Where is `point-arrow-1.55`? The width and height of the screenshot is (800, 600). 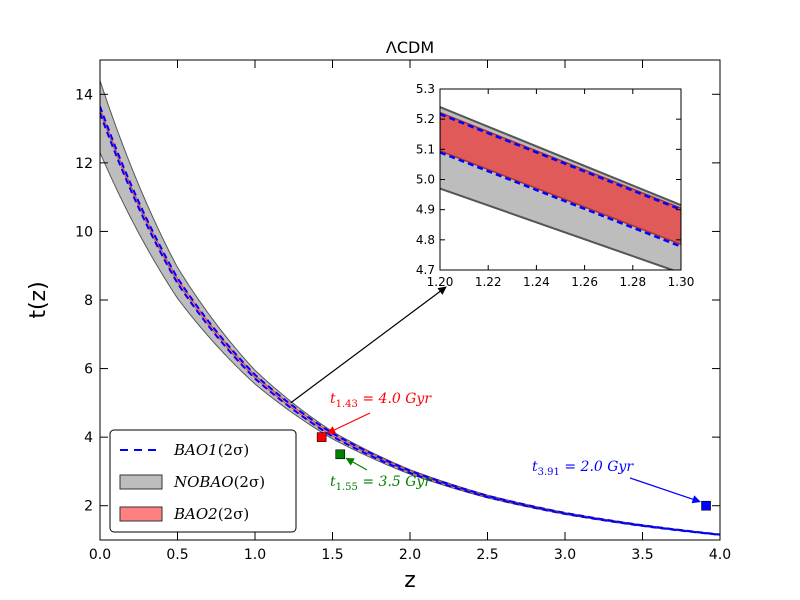 point-arrow-1.55 is located at coordinates (356, 464).